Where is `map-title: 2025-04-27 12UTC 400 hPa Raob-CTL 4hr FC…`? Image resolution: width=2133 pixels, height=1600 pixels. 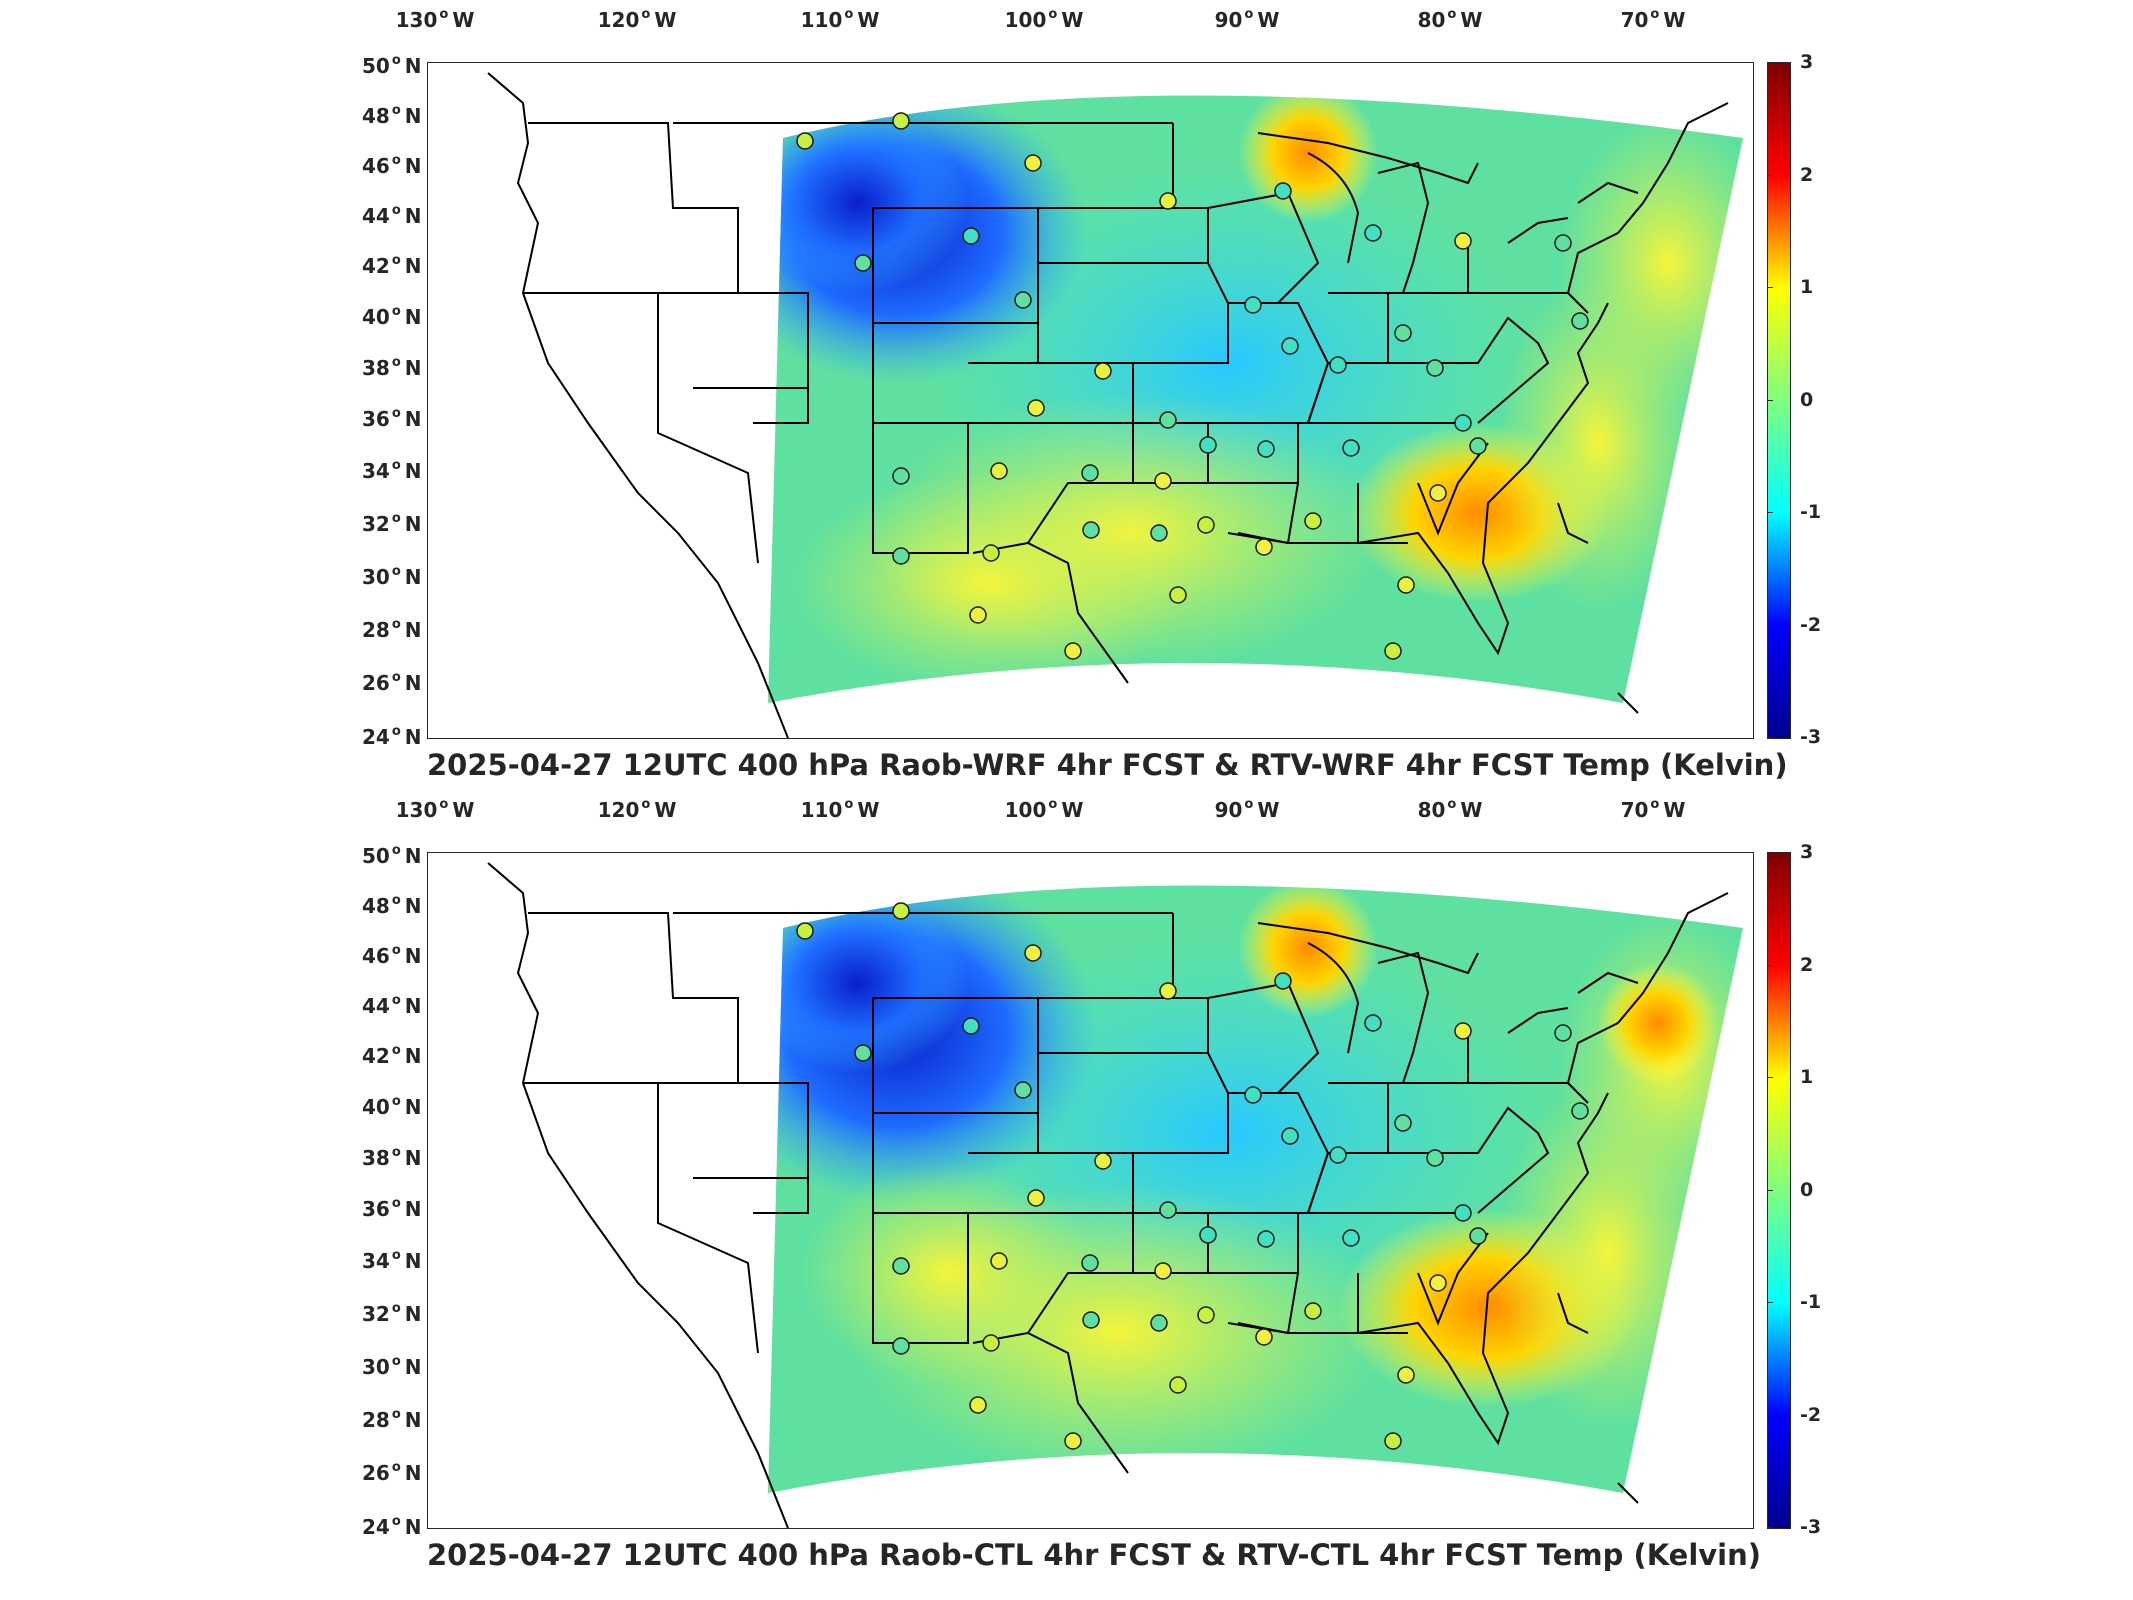 map-title: 2025-04-27 12UTC 400 hPa Raob-CTL 4hr FC… is located at coordinates (1094, 1555).